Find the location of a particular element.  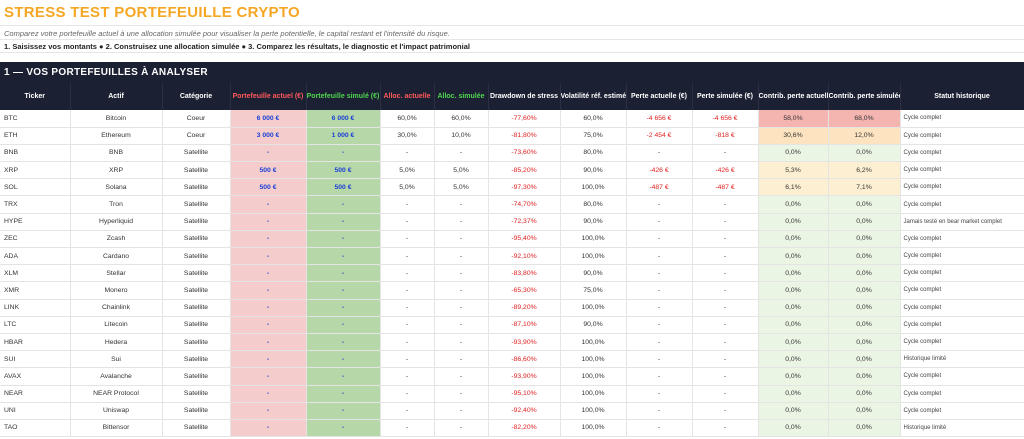

cell-actif: Hedera is located at coordinates (116, 342).